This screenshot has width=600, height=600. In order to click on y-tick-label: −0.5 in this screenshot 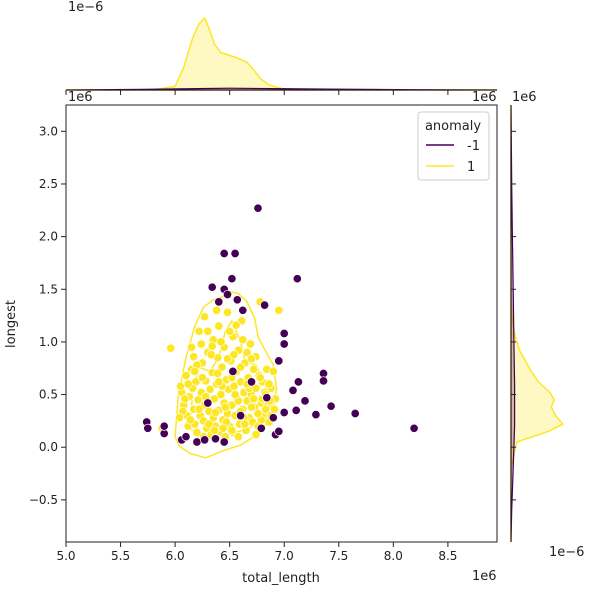, I will do `click(43, 500)`.